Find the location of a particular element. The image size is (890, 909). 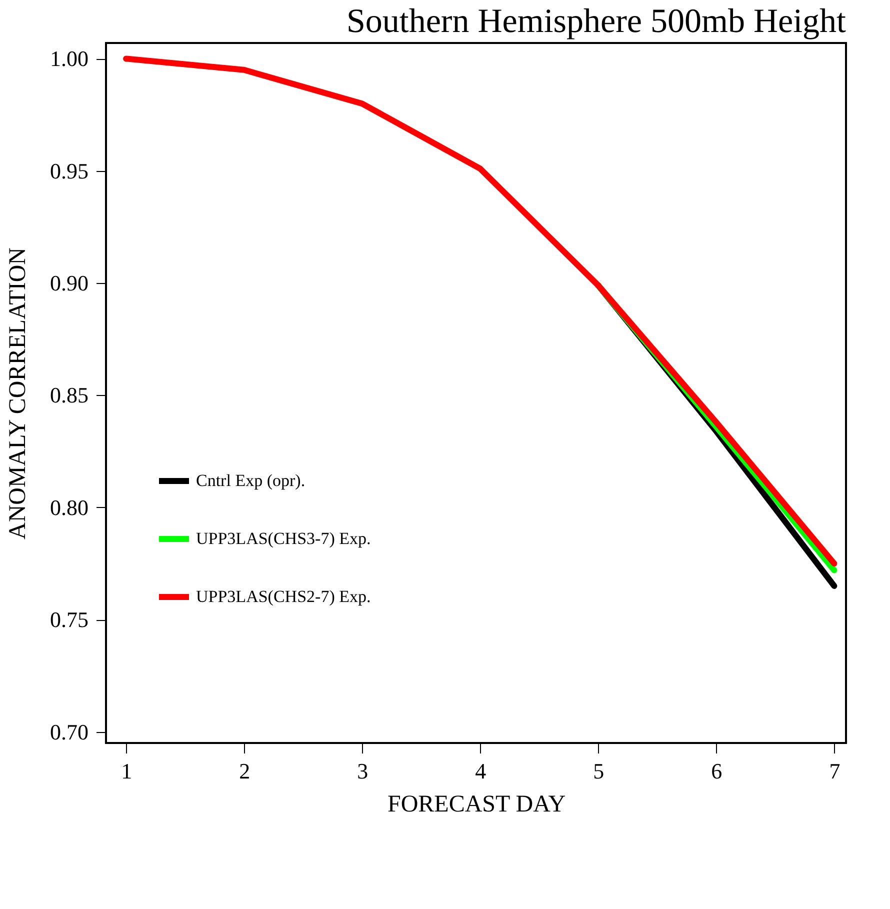

y-tick-label: 0.80 is located at coordinates (69, 507).